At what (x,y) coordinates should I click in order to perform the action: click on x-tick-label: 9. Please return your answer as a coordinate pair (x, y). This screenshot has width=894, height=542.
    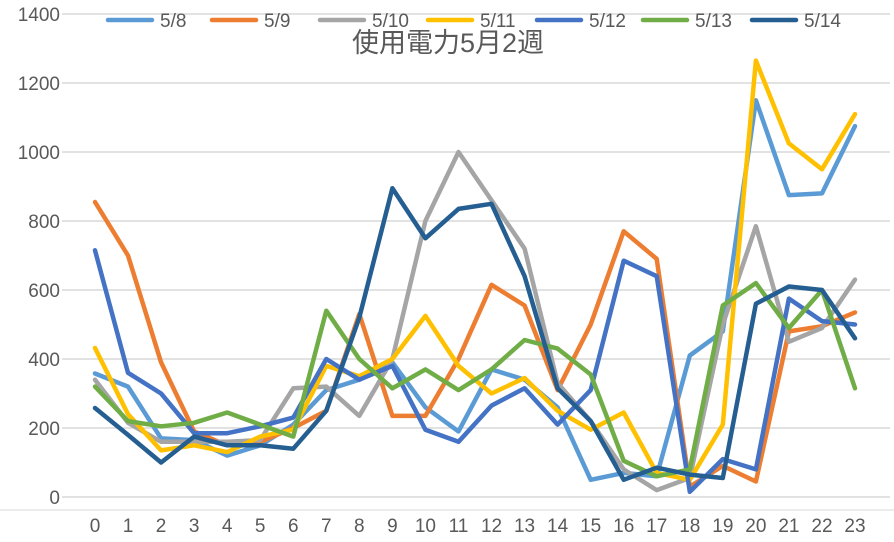
    Looking at the image, I should click on (392, 526).